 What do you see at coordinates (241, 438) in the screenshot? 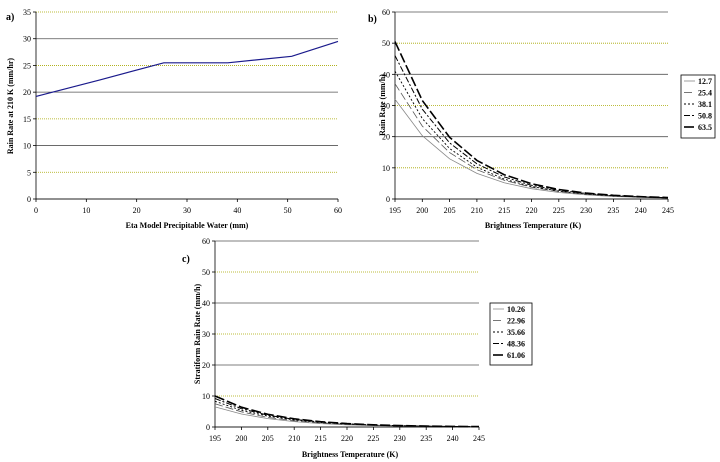
I see `panel-c-xtick-label: 200` at bounding box center [241, 438].